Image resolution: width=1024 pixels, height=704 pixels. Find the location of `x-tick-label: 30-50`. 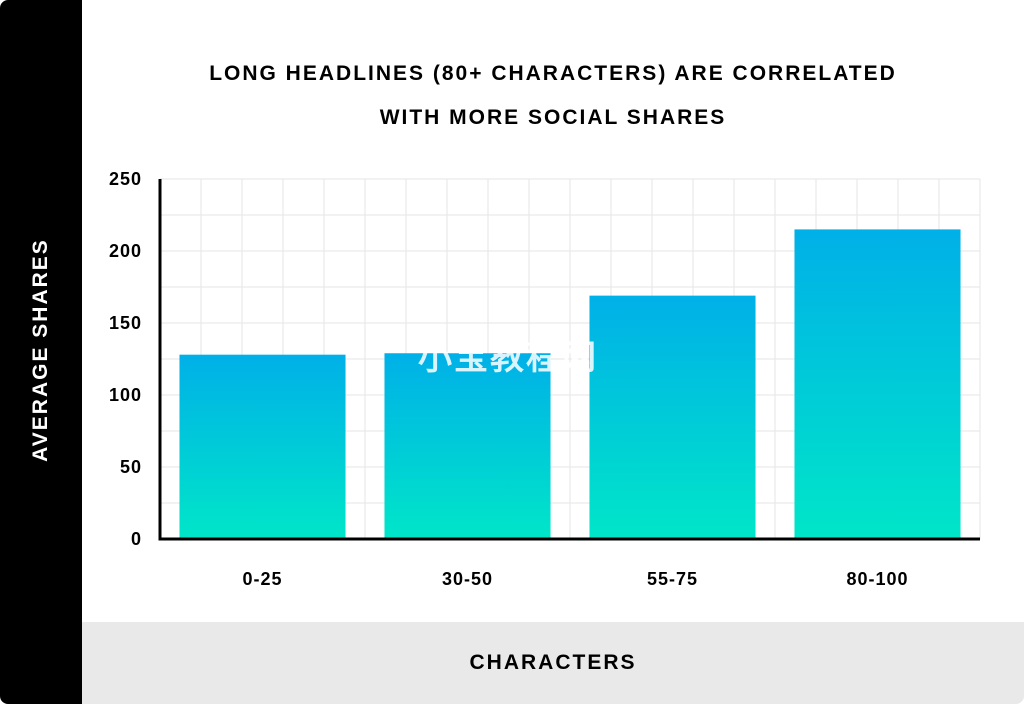

x-tick-label: 30-50 is located at coordinates (467, 579).